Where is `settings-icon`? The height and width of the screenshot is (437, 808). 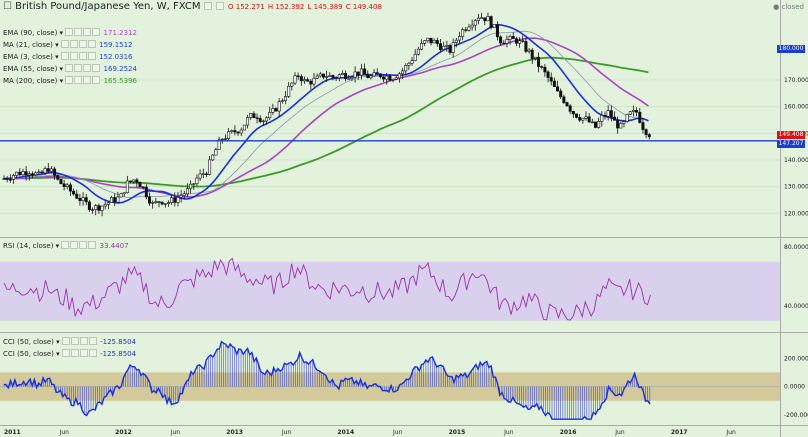 settings-icon is located at coordinates (207, 6).